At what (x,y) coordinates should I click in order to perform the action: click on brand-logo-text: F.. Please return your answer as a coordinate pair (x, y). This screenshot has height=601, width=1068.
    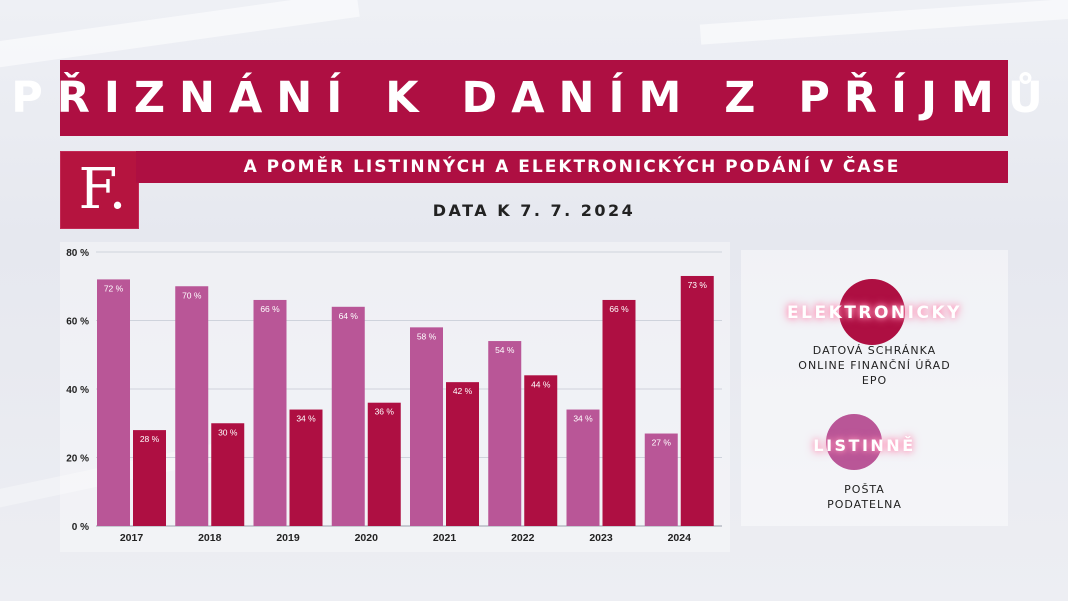
    Looking at the image, I should click on (102, 189).